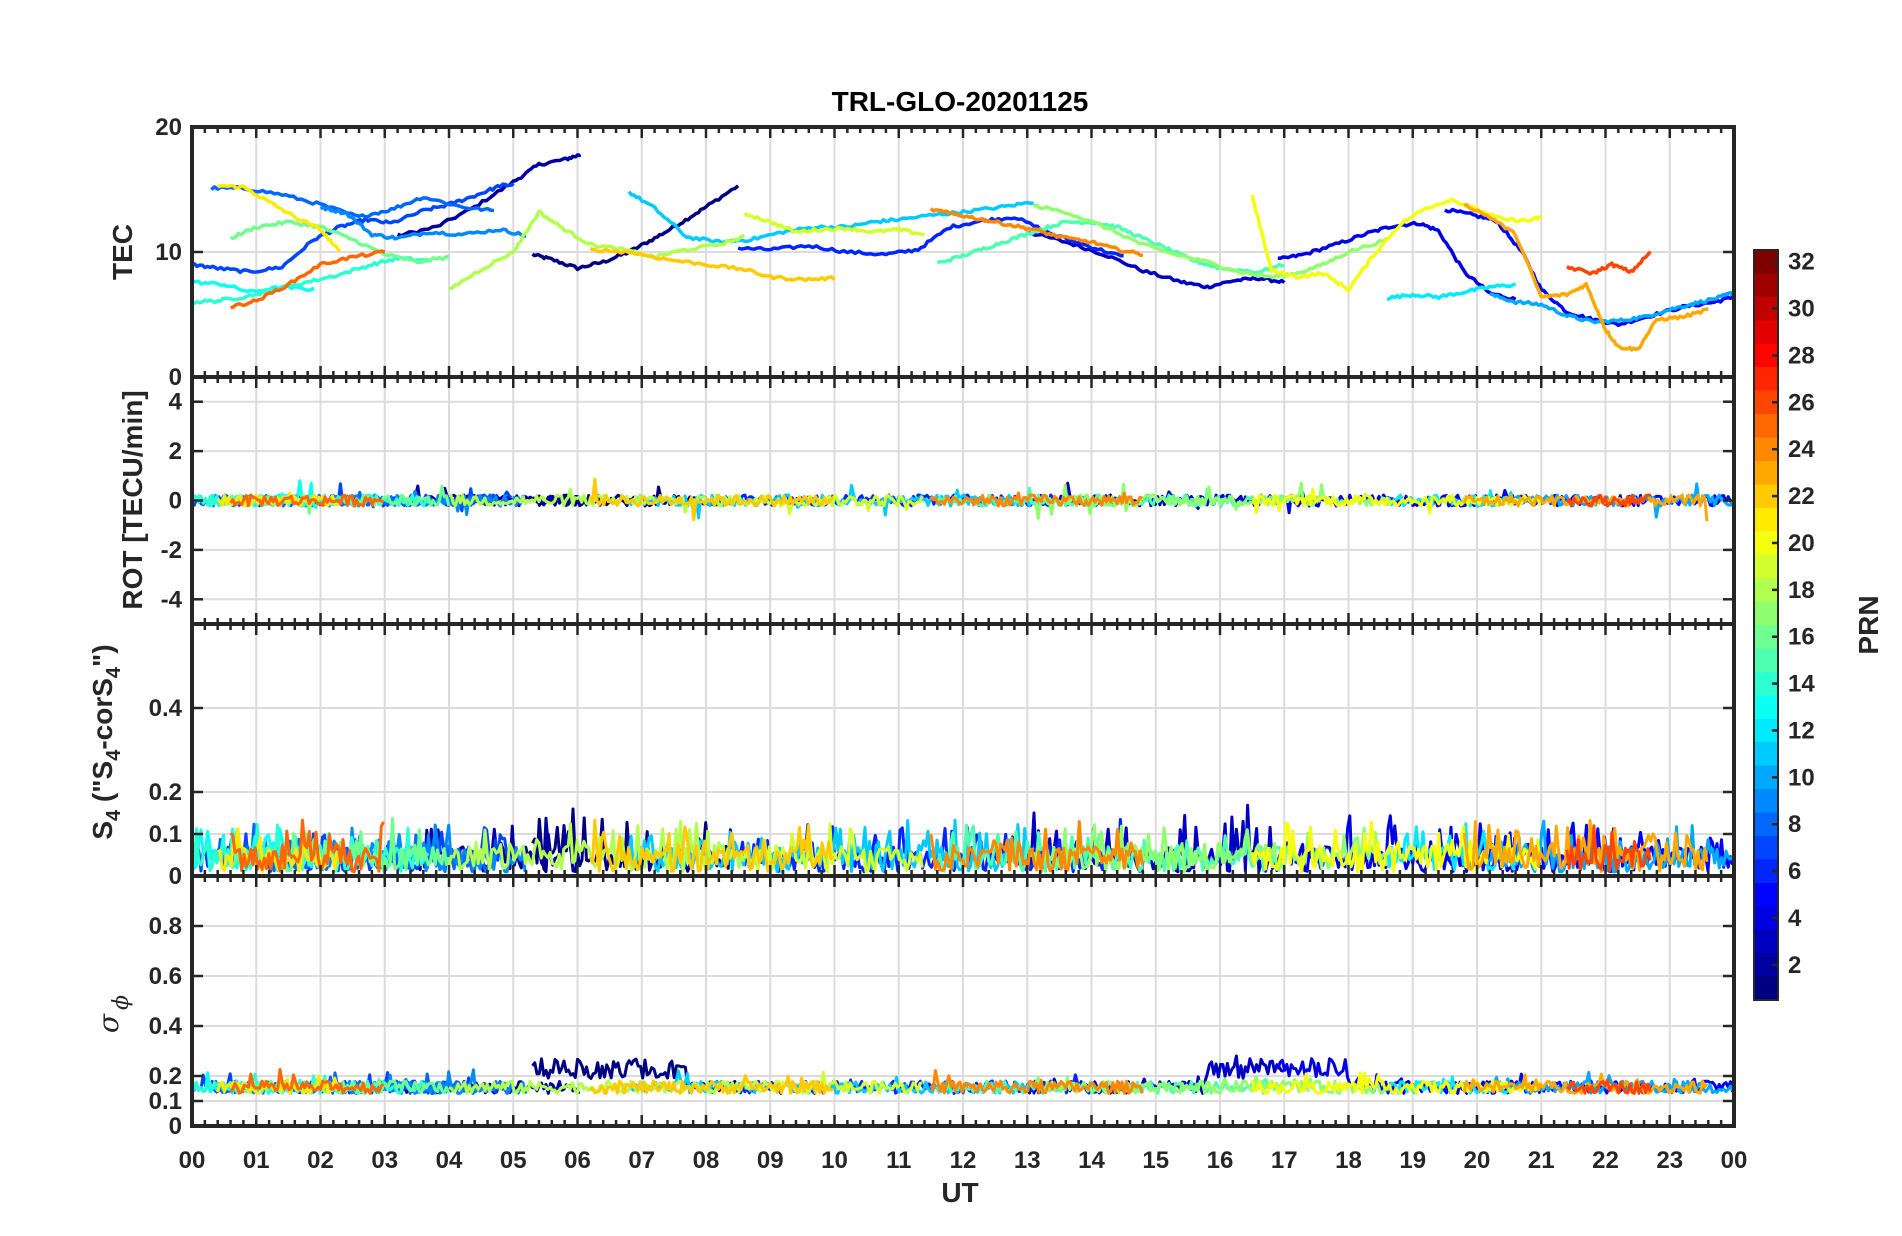 The image size is (1902, 1236). Describe the element at coordinates (175, 377) in the screenshot. I see `tec-ytick-label: 0` at that location.